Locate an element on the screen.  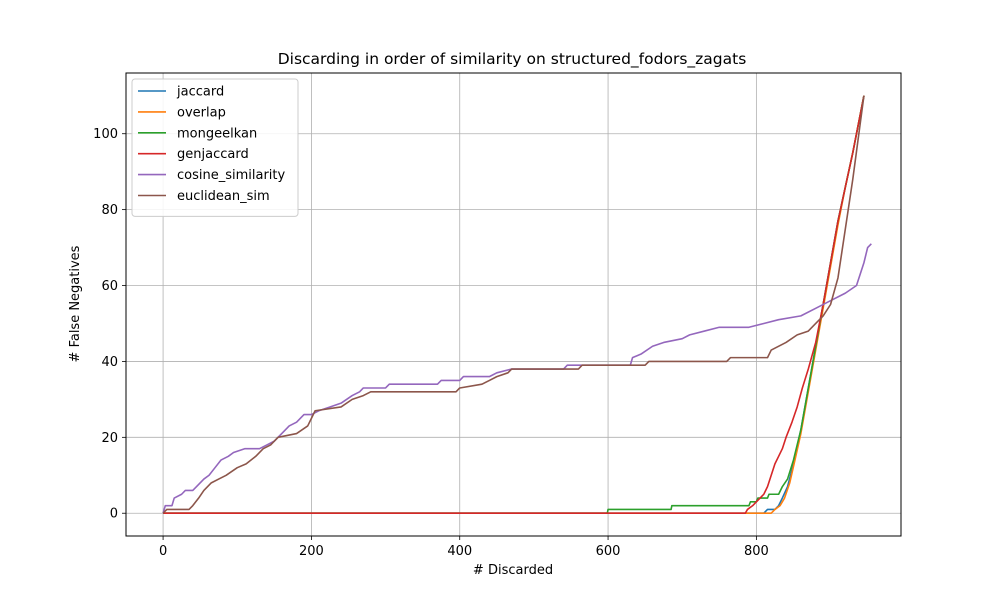
y-tick-label: 100 is located at coordinates (105, 134).